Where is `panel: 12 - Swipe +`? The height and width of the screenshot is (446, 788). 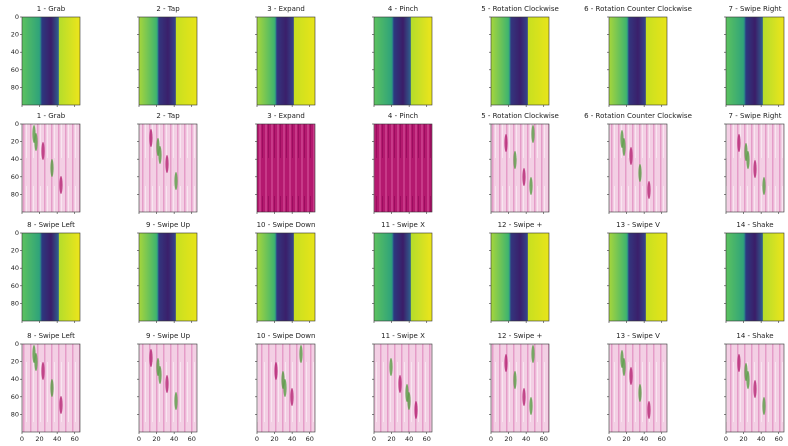 panel: 12 - Swipe + is located at coordinates (519, 272).